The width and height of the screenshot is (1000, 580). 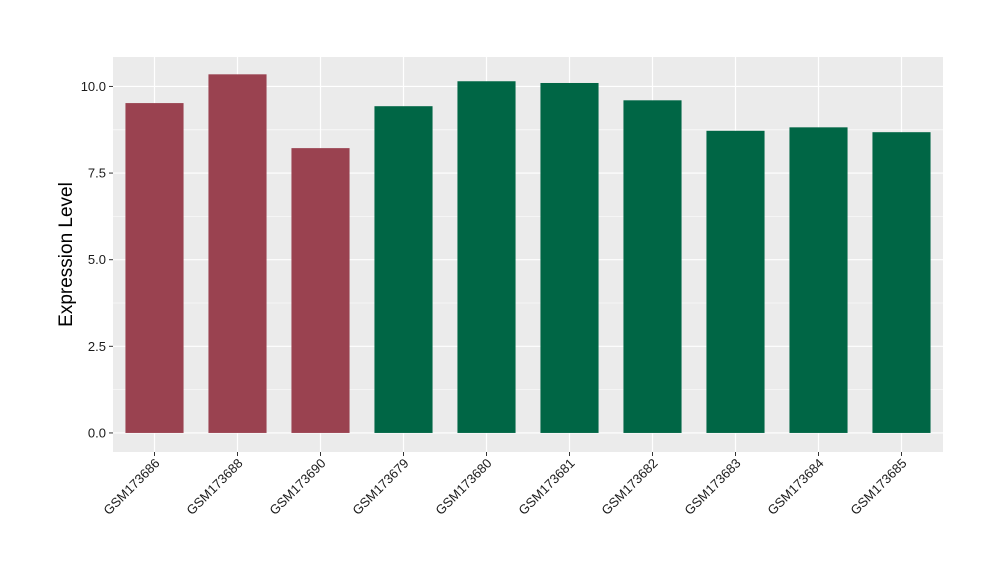 I want to click on x-tick-label: GSM173684, so click(x=795, y=487).